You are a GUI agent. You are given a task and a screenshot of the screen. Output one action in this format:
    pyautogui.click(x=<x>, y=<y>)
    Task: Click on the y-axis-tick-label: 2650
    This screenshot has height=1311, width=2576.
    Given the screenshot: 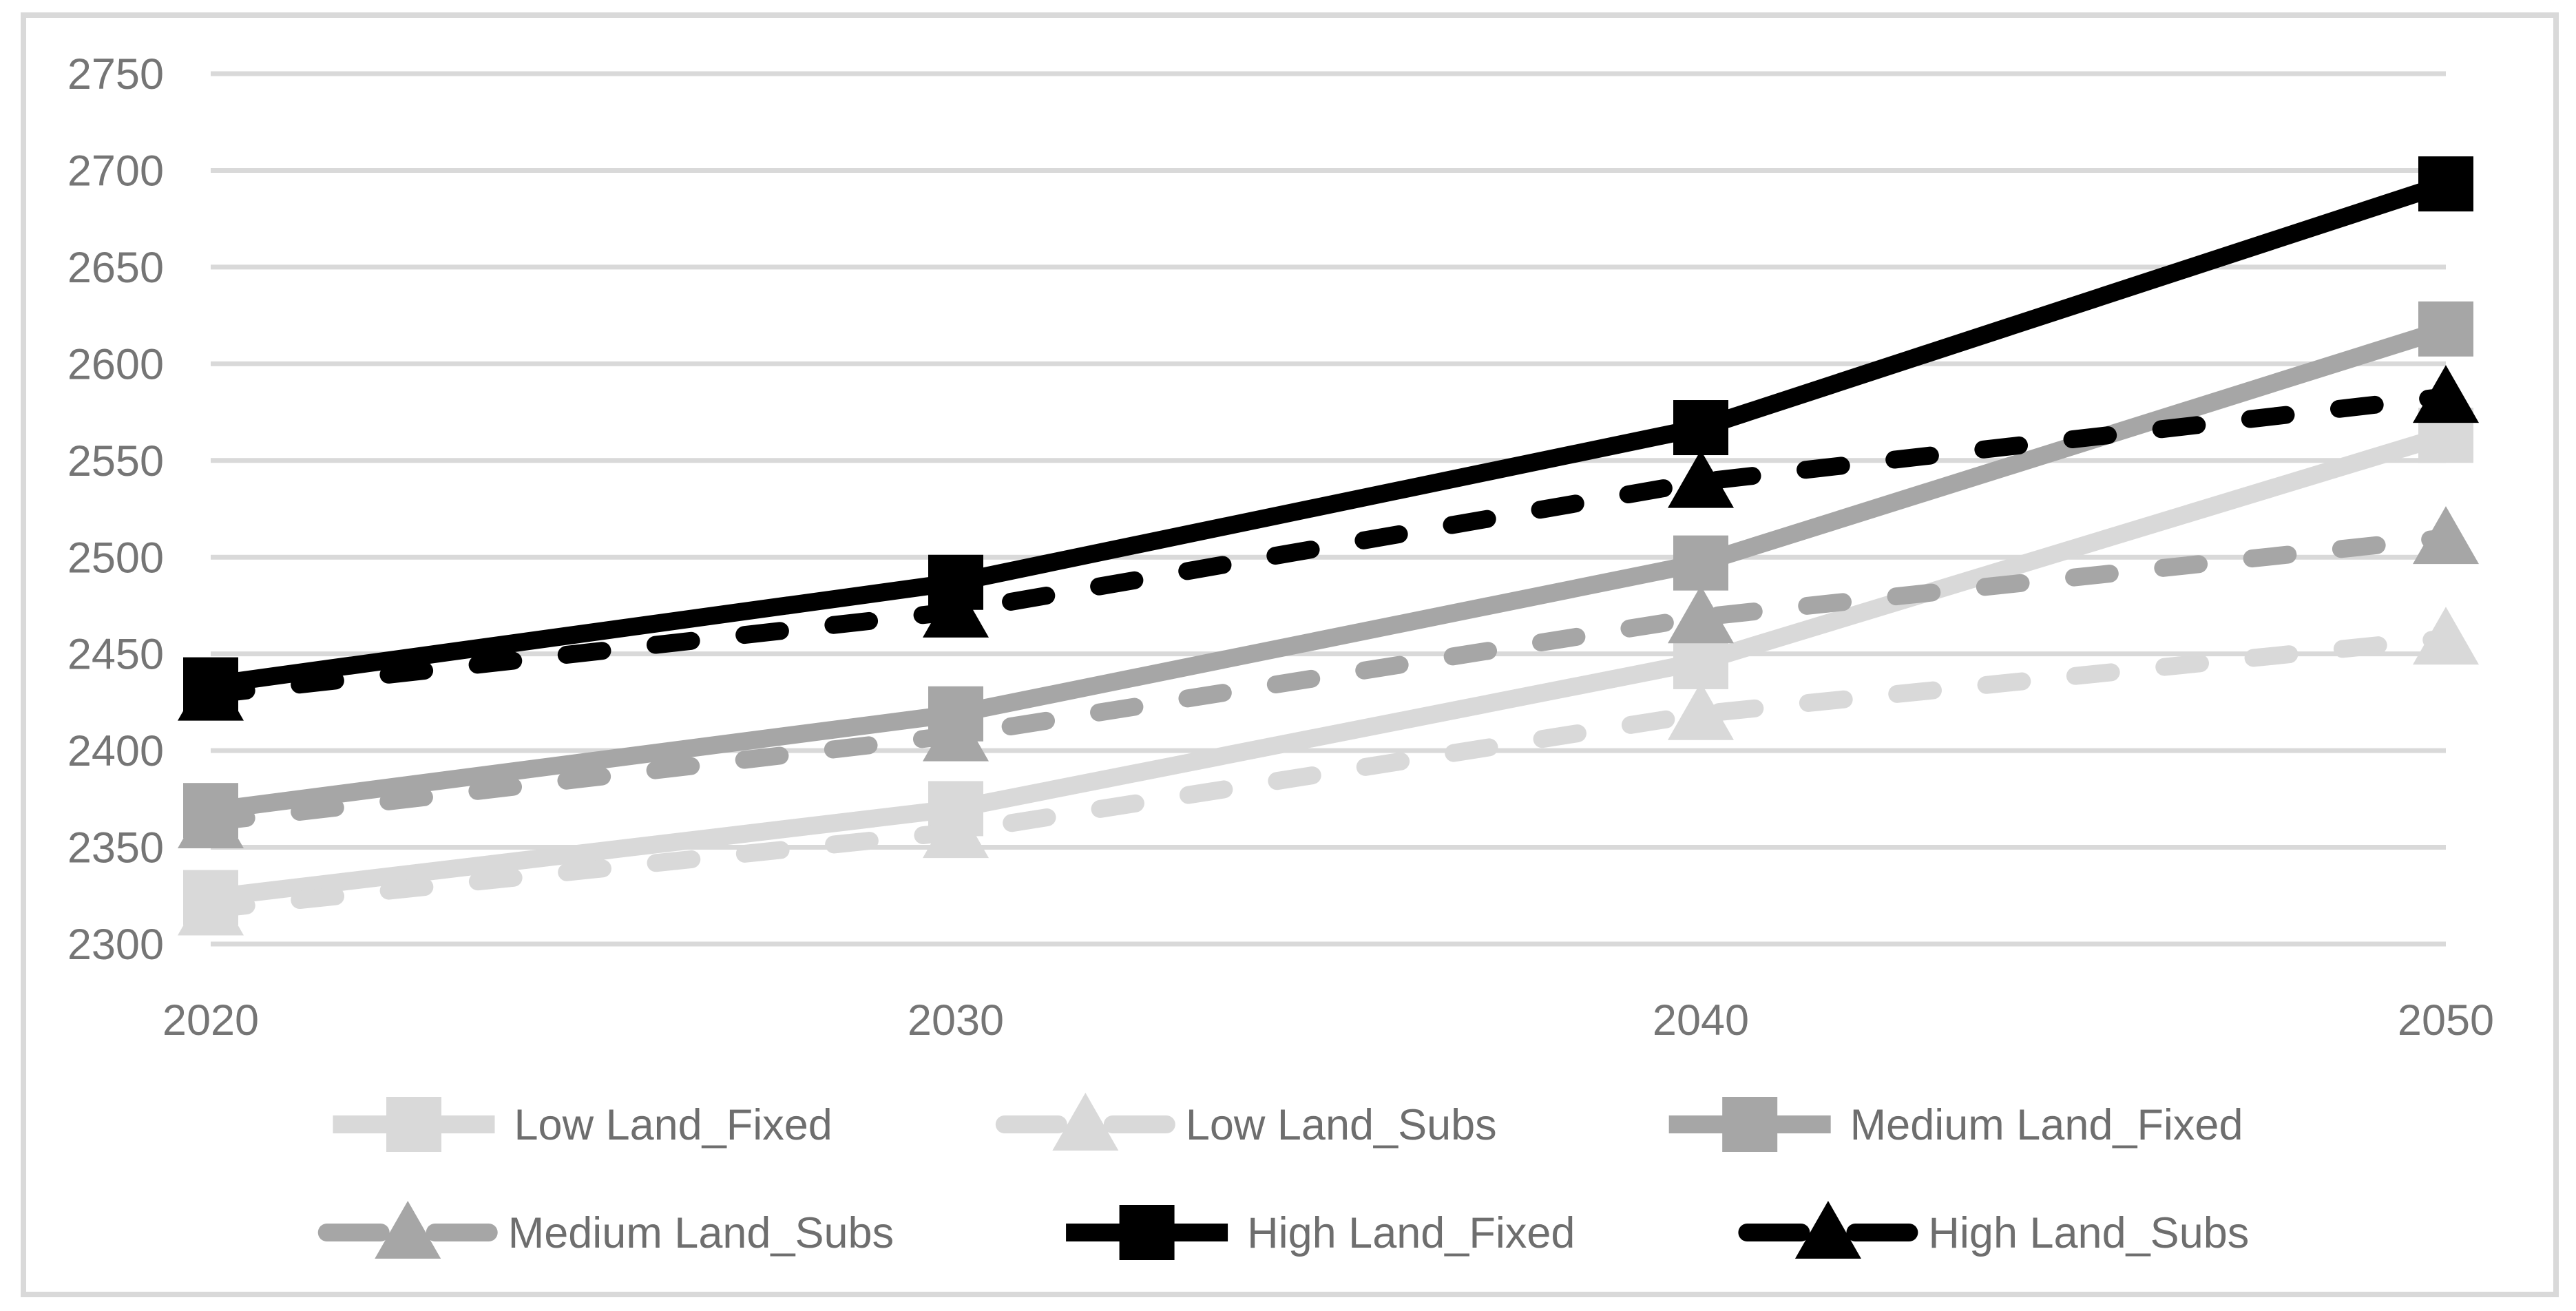 What is the action you would take?
    pyautogui.click(x=115, y=268)
    